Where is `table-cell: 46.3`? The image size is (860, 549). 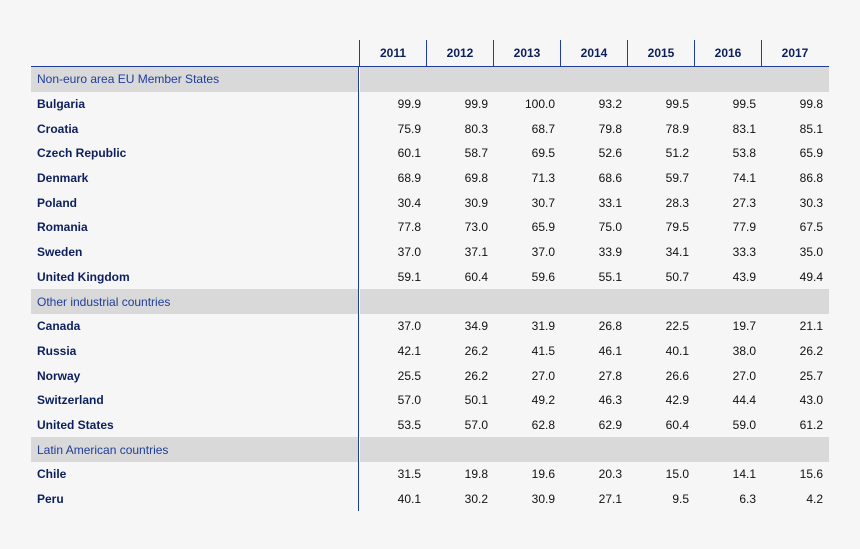
table-cell: 46.3 is located at coordinates (610, 400).